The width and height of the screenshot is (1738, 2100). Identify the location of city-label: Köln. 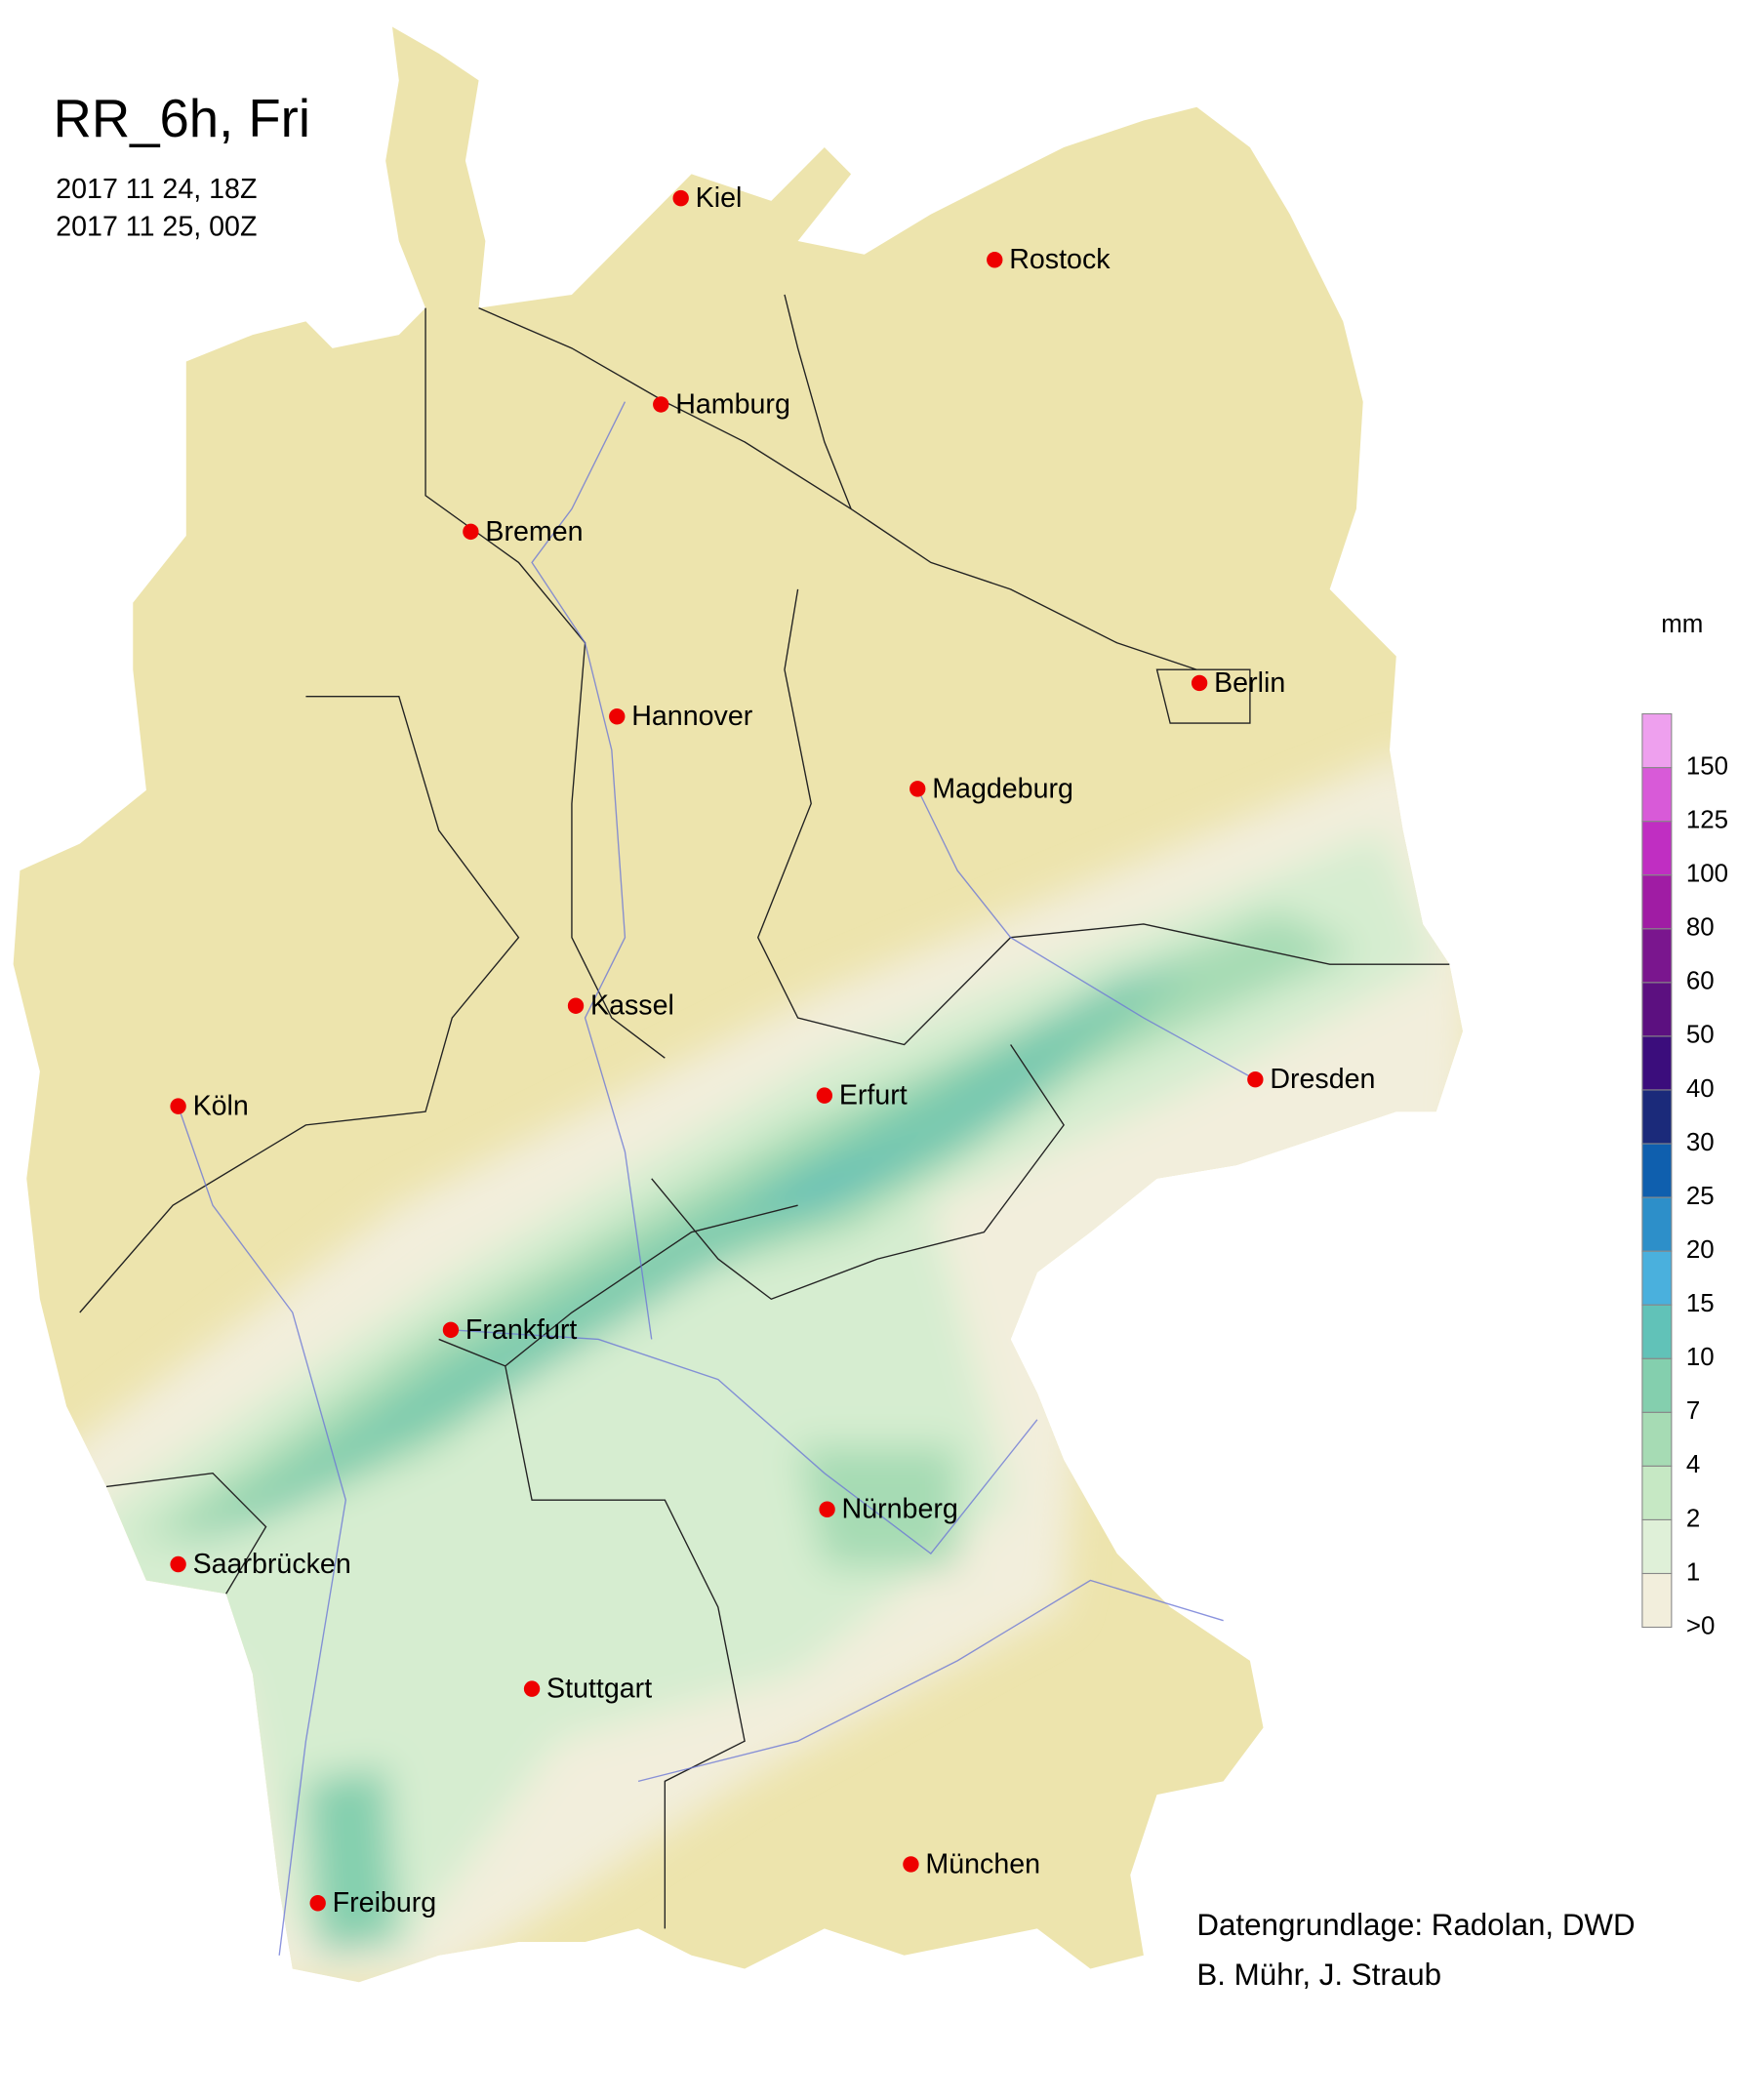
(221, 1106).